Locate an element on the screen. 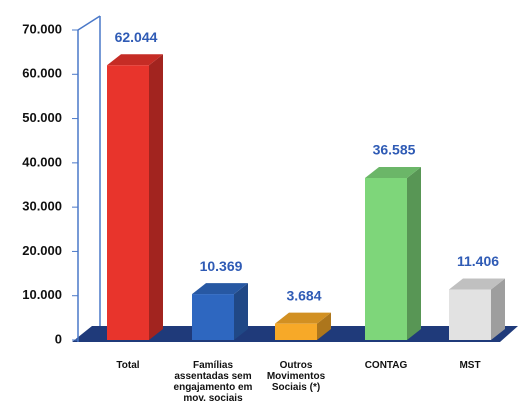  value-label: 36.585 is located at coordinates (394, 150).